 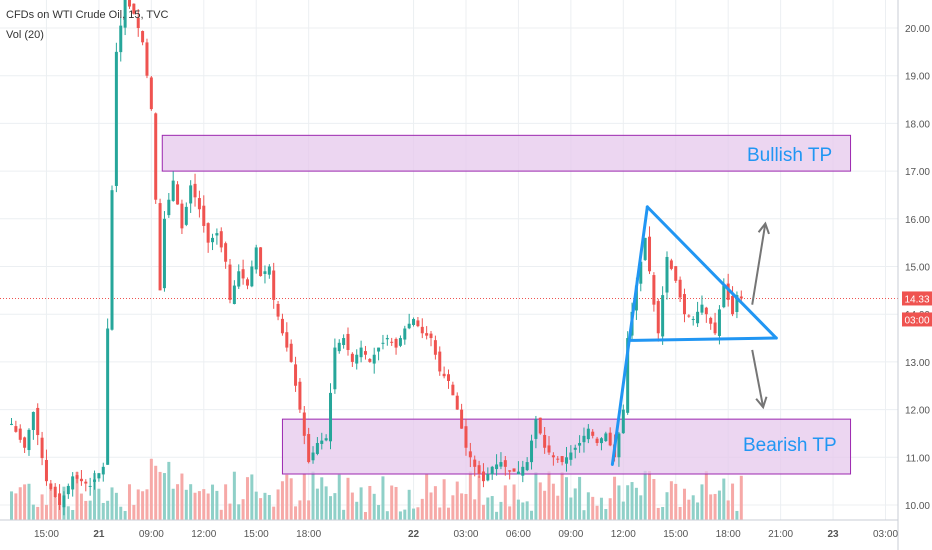 I want to click on breakout-up-arrow, so click(x=759, y=264).